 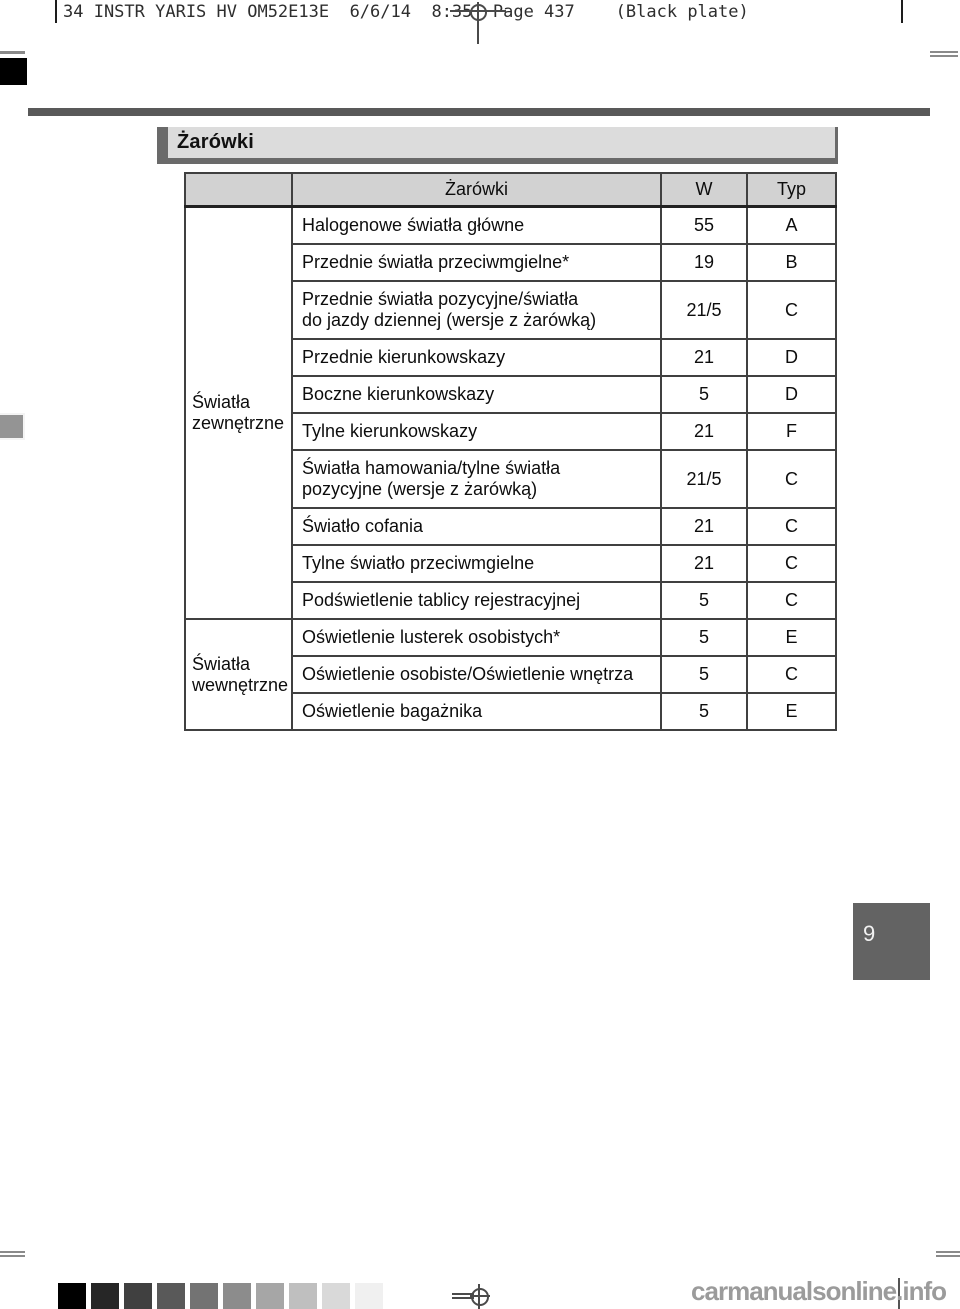 What do you see at coordinates (948, 1252) in the screenshot?
I see `bottom-right-plate-line-a` at bounding box center [948, 1252].